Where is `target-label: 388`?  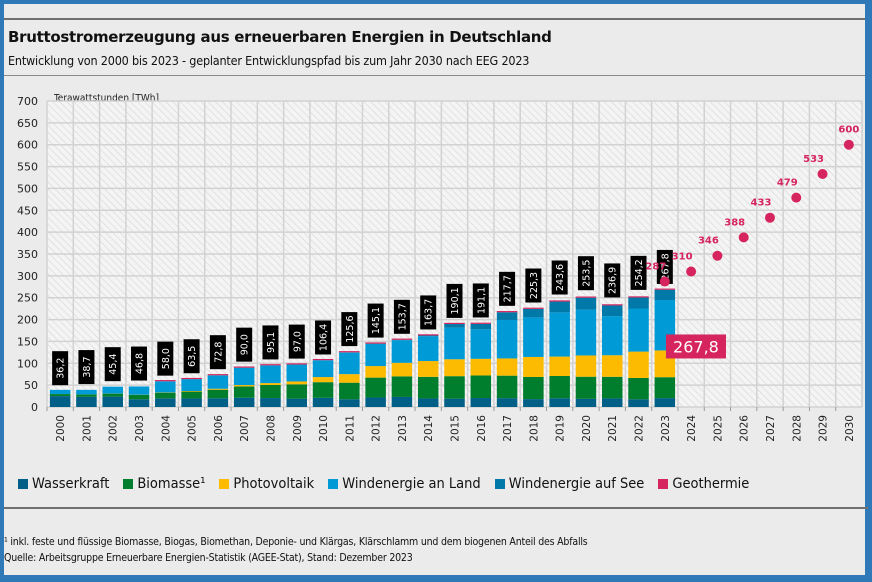
target-label: 388 is located at coordinates (734, 222).